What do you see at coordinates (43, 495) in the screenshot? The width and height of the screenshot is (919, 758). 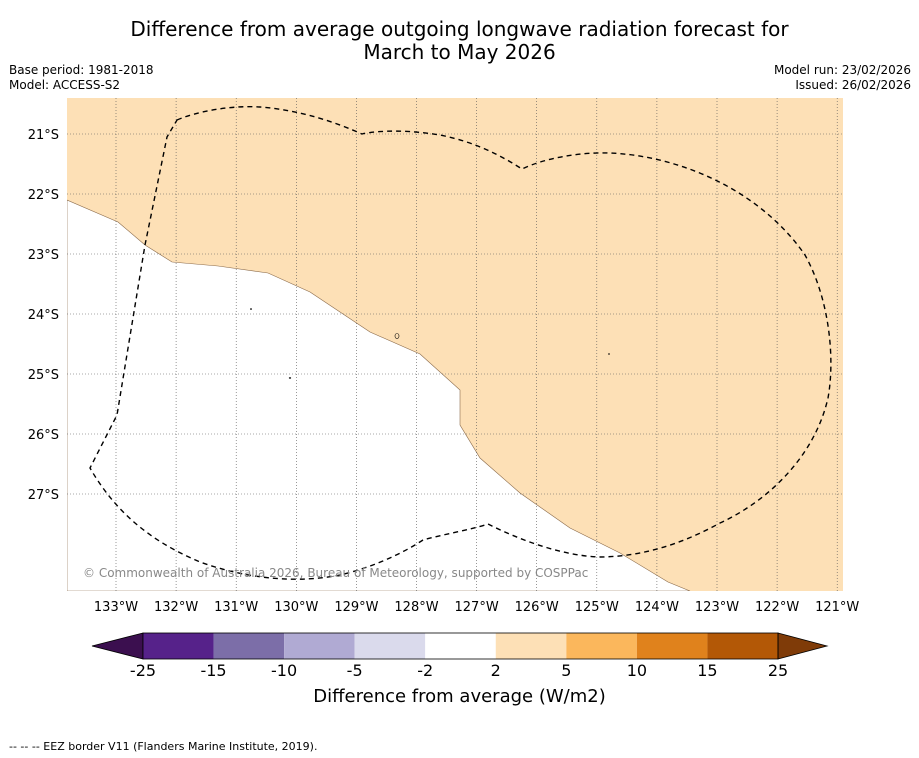 I see `latitude-label: 27°S` at bounding box center [43, 495].